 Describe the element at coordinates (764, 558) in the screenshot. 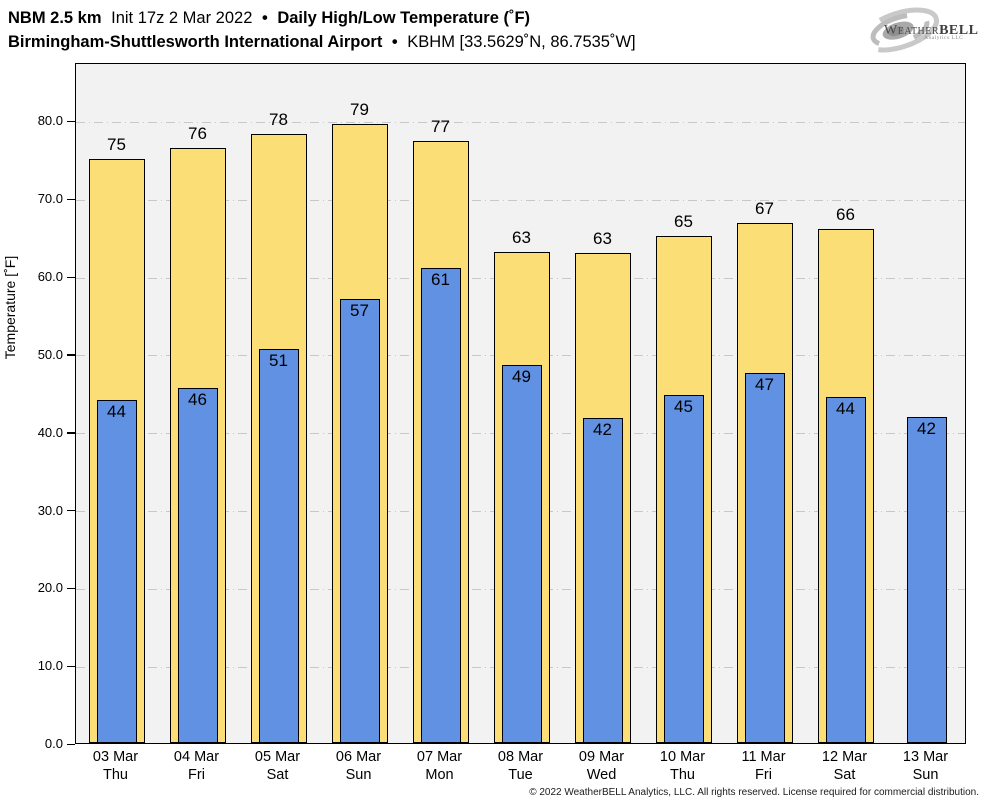

I see `low-temp-bar: 47` at that location.